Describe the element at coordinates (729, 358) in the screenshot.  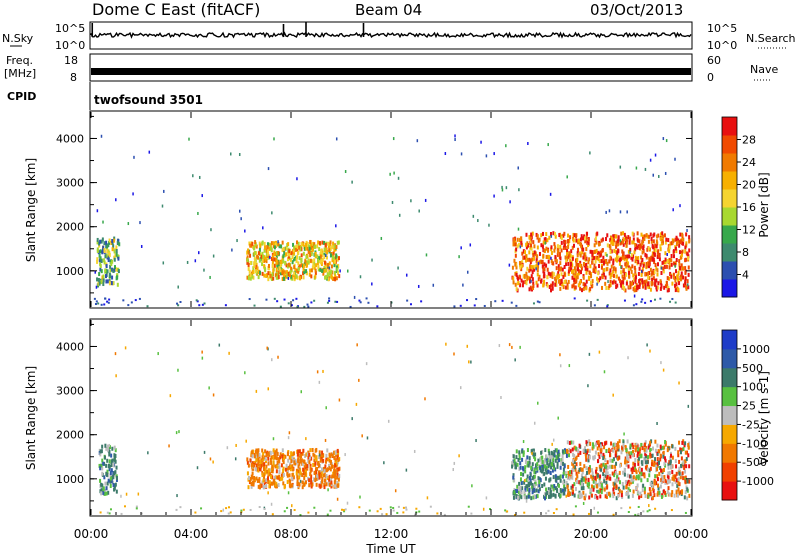
I see `velocity-colorbar-segment` at that location.